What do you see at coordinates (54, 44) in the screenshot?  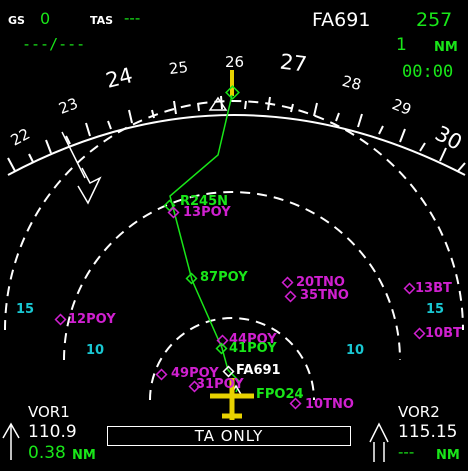 I see `wind-value: ---/---` at bounding box center [54, 44].